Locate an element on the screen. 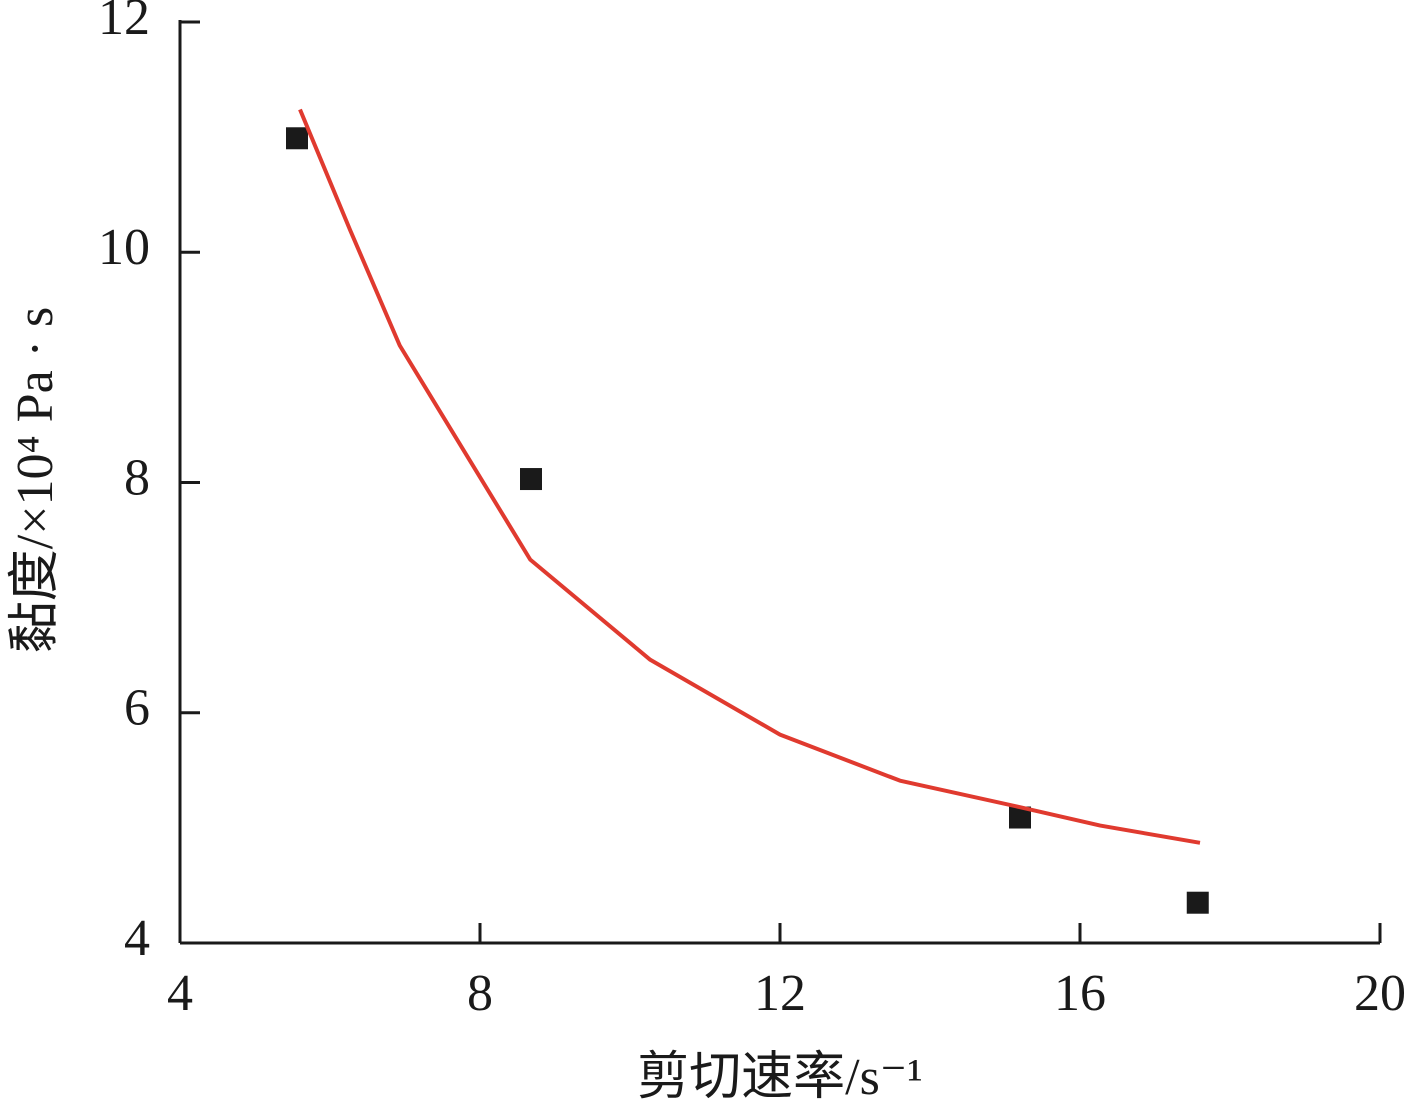  x-tick-label: 12 is located at coordinates (780, 993).